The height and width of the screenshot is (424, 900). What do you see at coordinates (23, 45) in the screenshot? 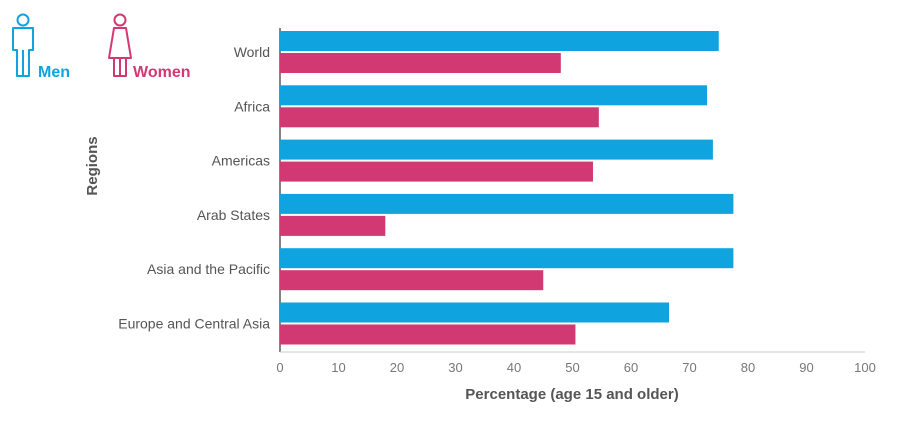
I see `man-icon` at bounding box center [23, 45].